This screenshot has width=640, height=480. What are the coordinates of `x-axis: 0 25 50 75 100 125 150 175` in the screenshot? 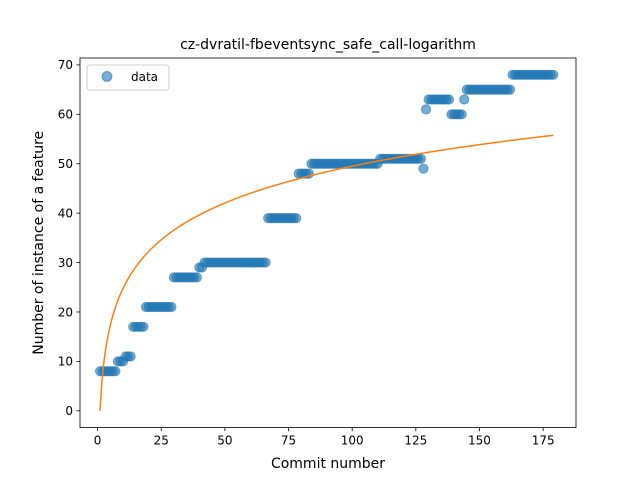 It's located at (324, 437).